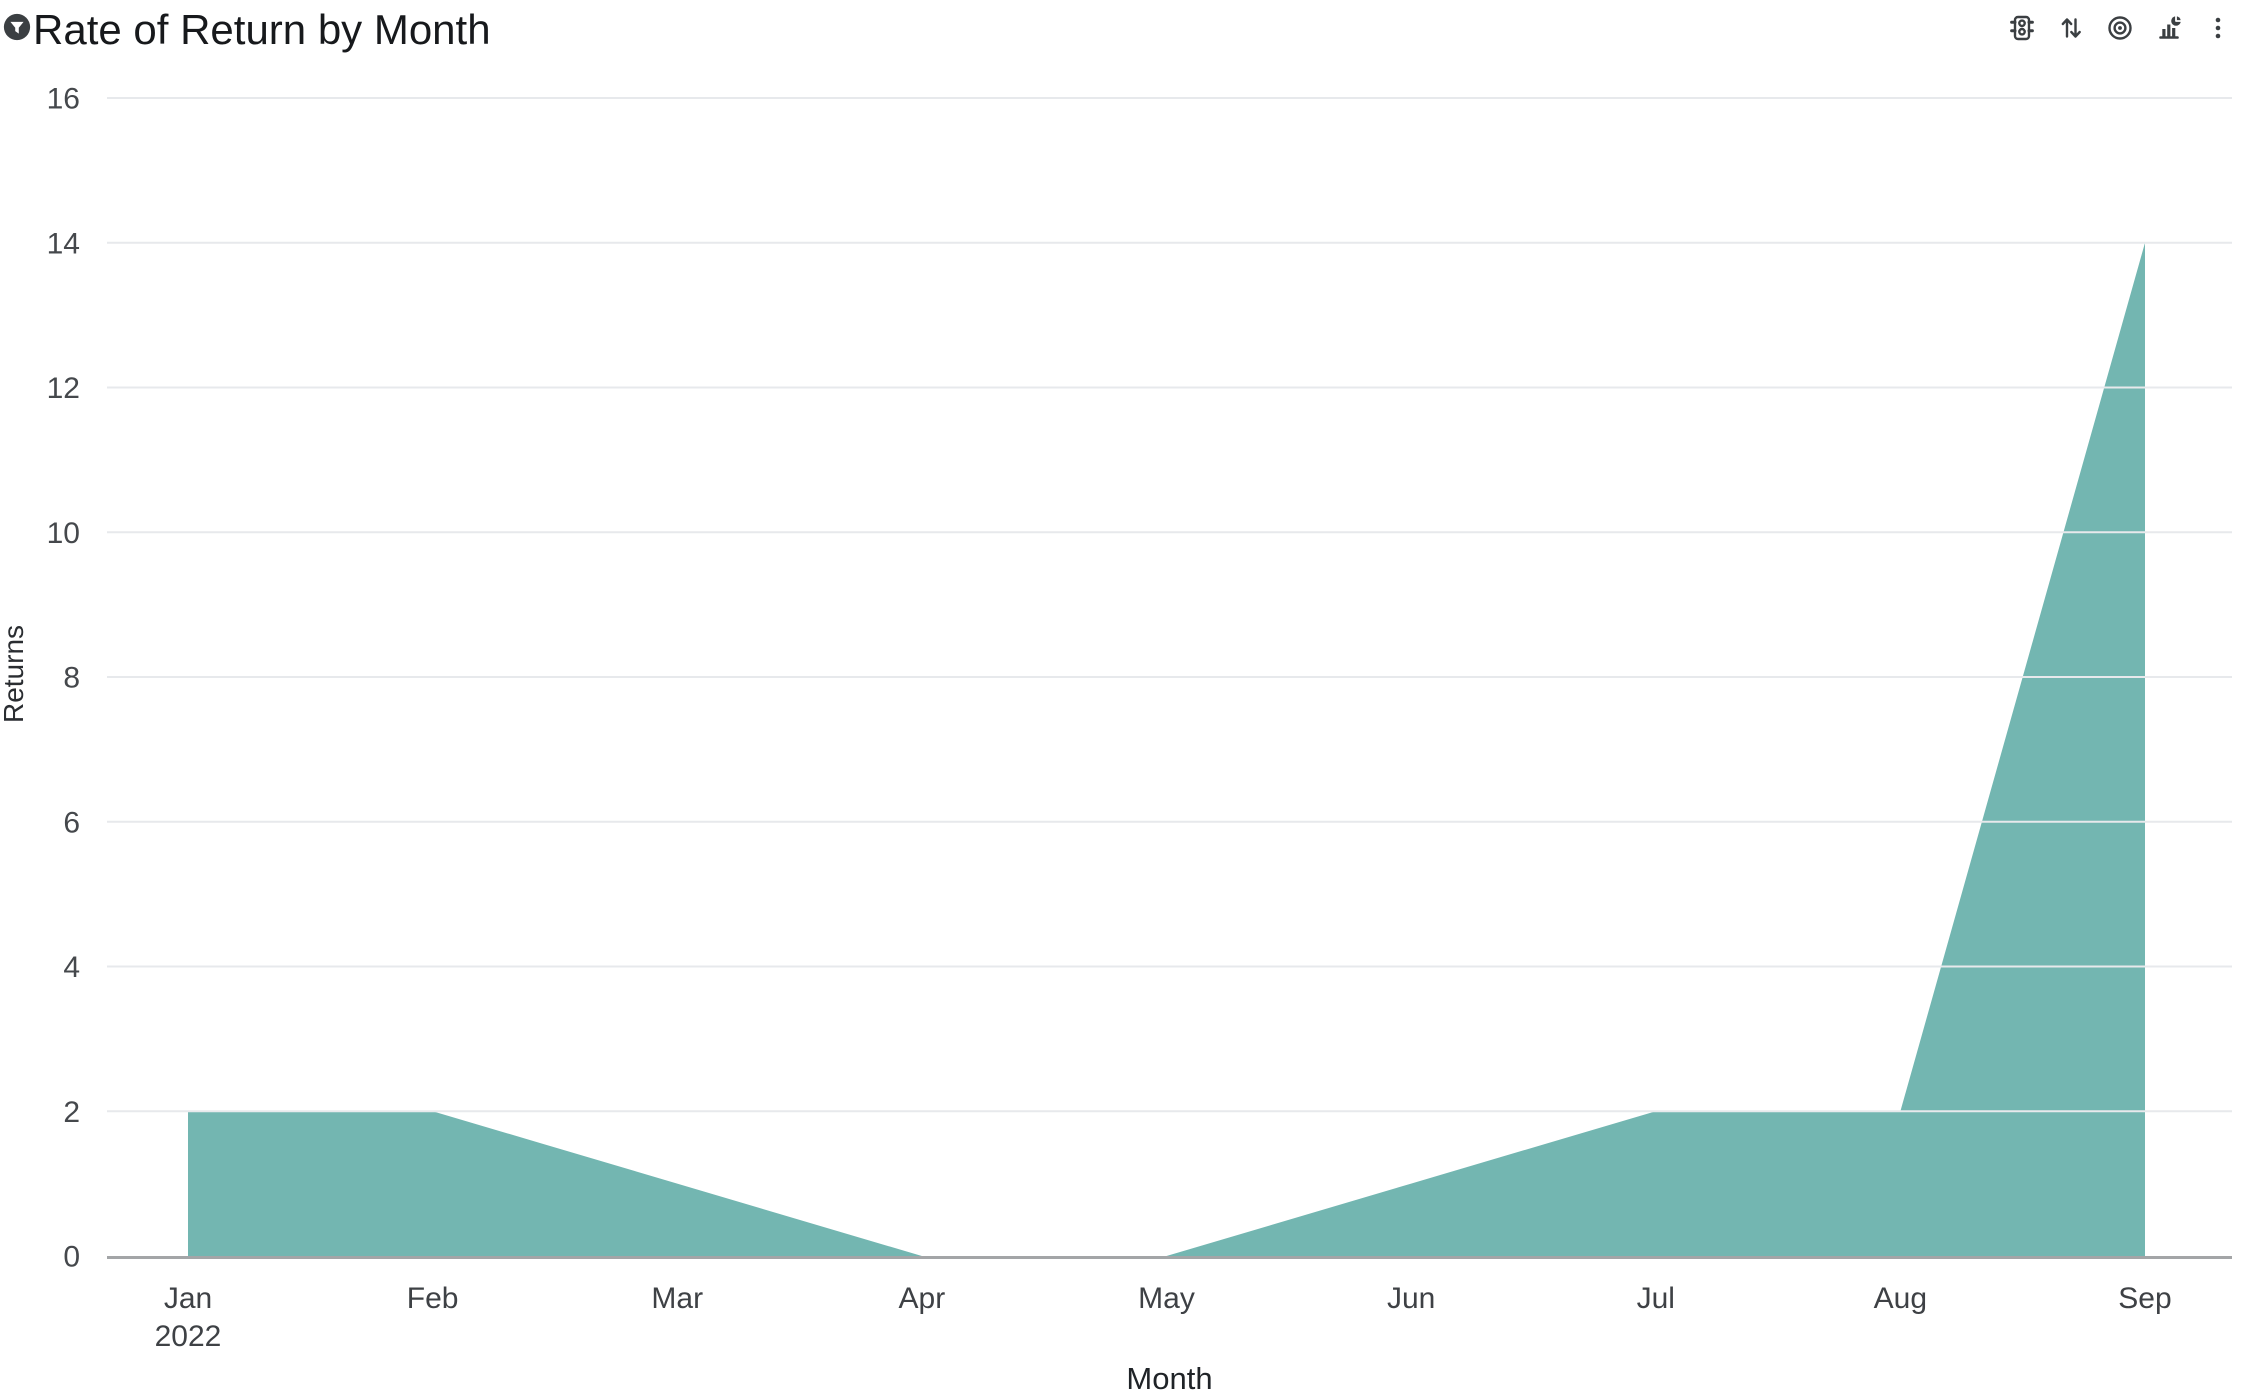 Image resolution: width=2244 pixels, height=1398 pixels. What do you see at coordinates (63, 533) in the screenshot?
I see `y-tick-label: 10` at bounding box center [63, 533].